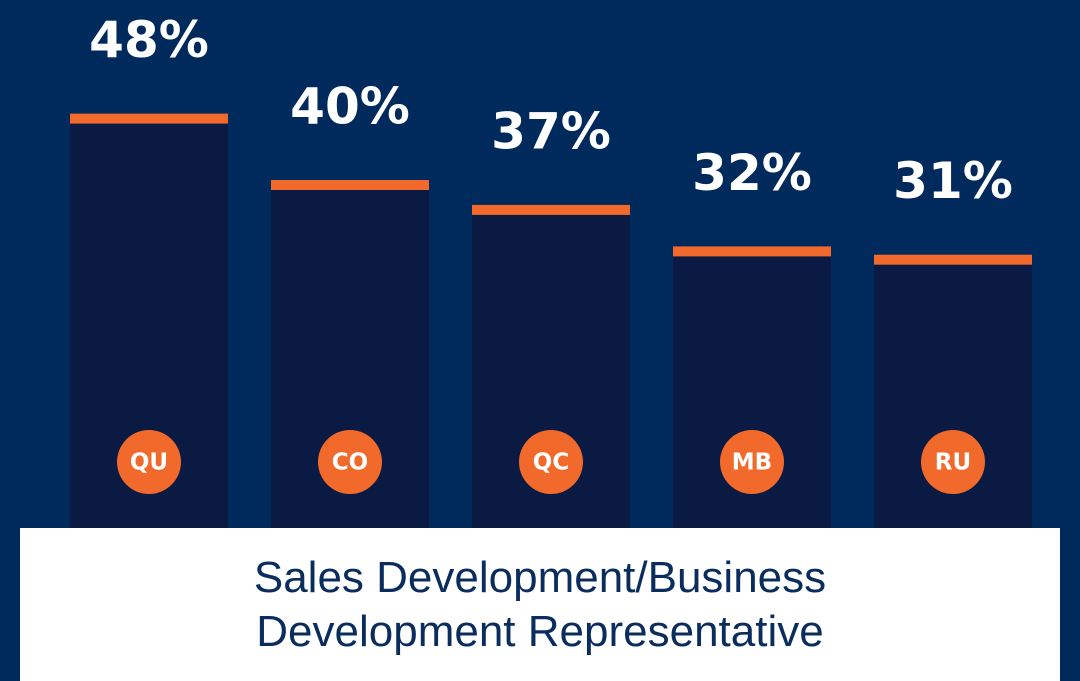 The height and width of the screenshot is (681, 1080). I want to click on category-label: CO, so click(350, 463).